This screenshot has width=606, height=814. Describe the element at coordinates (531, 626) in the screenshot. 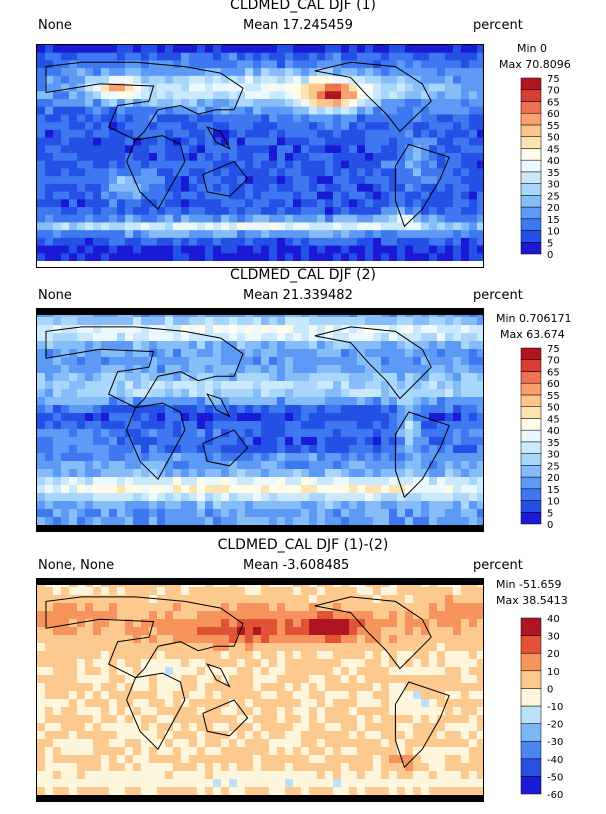

I see `colorbar-swatch` at that location.